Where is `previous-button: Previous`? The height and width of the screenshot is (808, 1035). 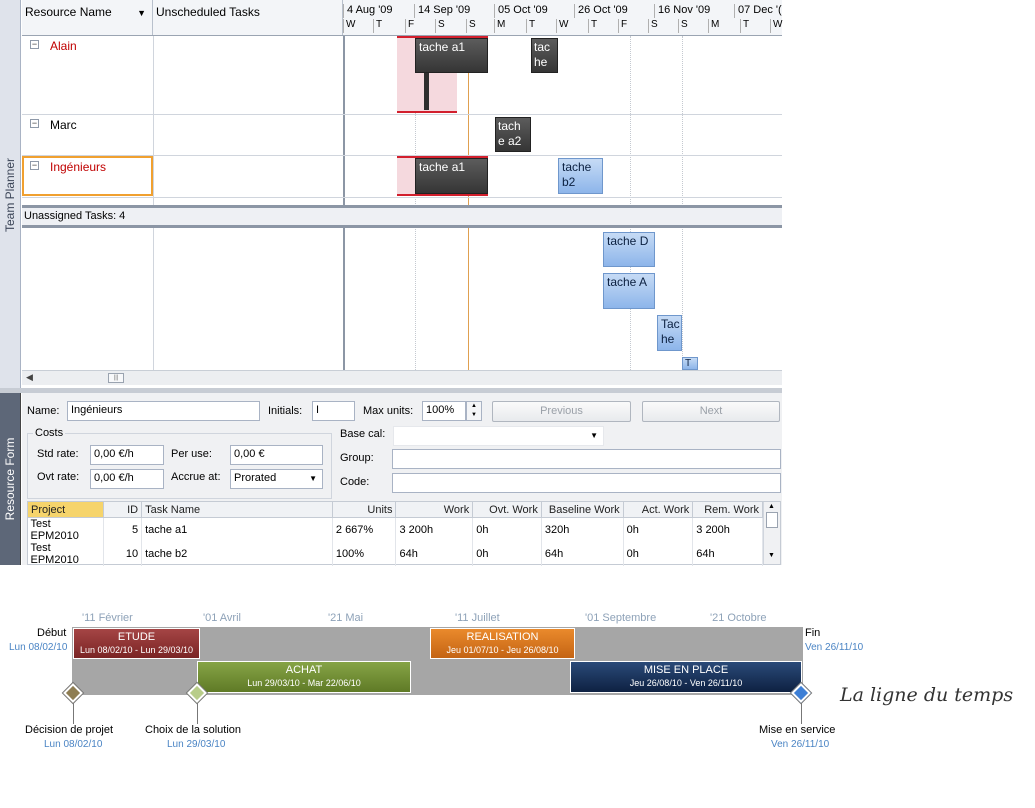 previous-button: Previous is located at coordinates (561, 411).